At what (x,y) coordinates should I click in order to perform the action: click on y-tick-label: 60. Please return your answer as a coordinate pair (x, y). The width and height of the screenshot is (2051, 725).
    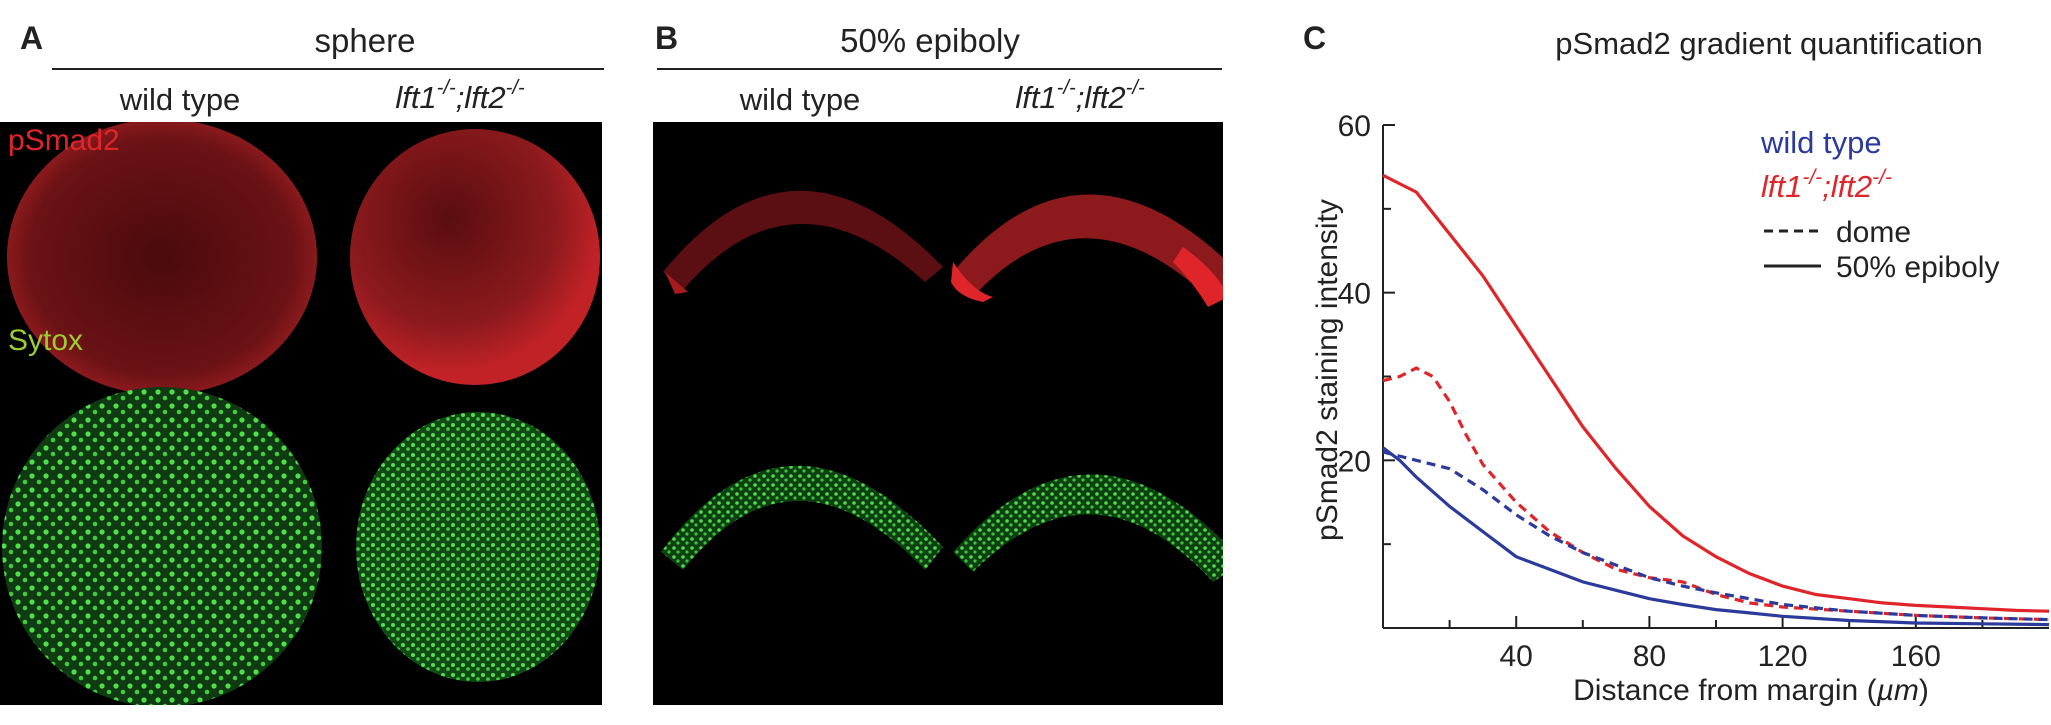
    Looking at the image, I should click on (1354, 126).